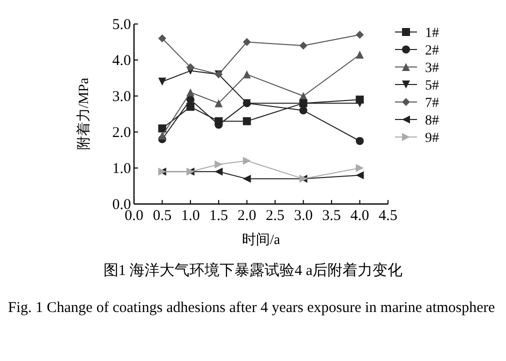 This screenshot has height=361, width=506. I want to click on legend-label: 9#, so click(432, 138).